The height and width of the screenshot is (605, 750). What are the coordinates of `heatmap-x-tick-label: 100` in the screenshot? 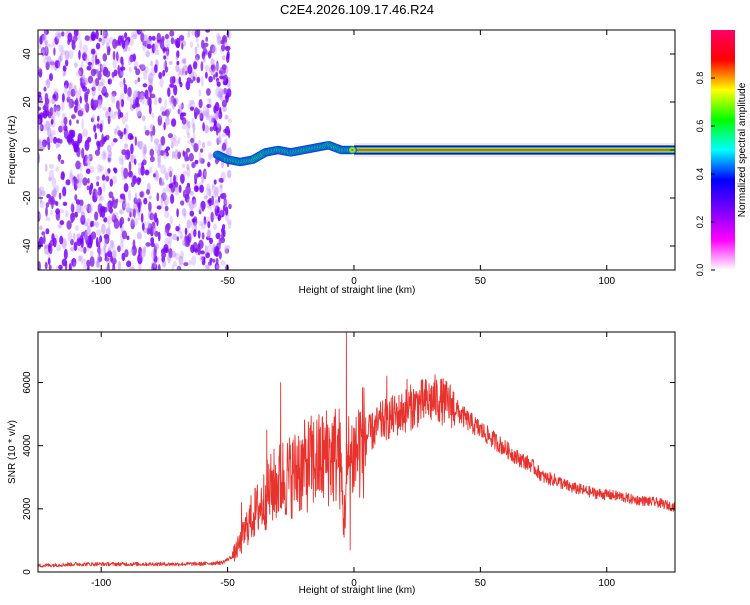 It's located at (606, 281).